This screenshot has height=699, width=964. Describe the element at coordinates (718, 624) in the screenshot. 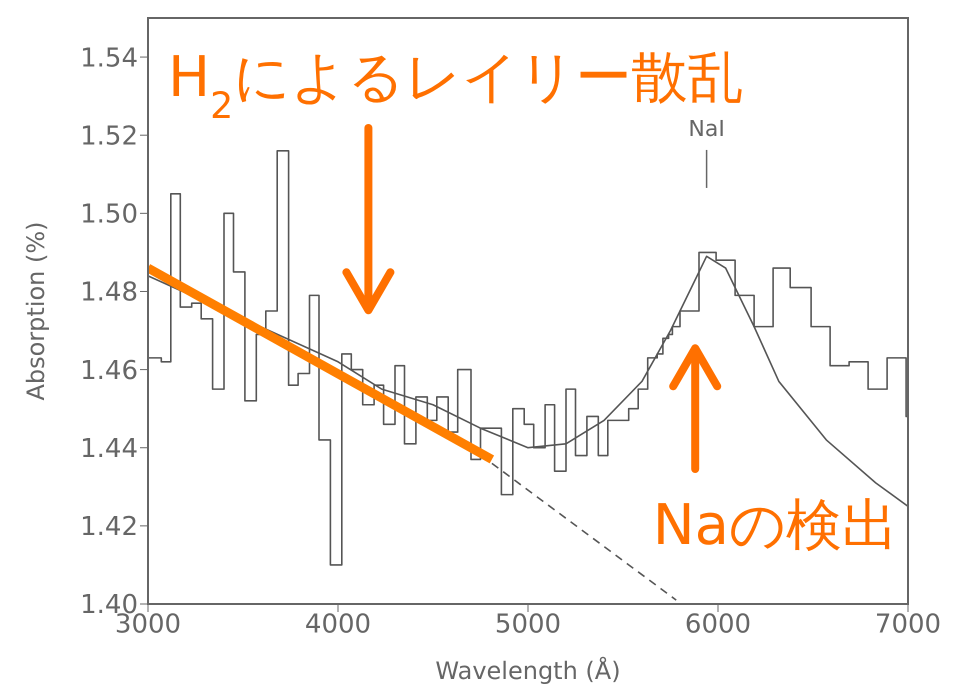

I see `x-tick-label: 6000` at that location.